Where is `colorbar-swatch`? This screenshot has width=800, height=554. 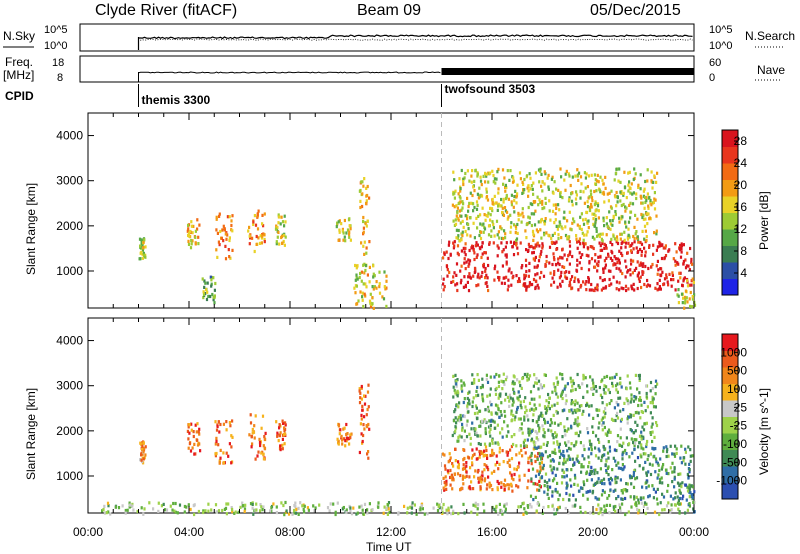 colorbar-swatch is located at coordinates (730, 342).